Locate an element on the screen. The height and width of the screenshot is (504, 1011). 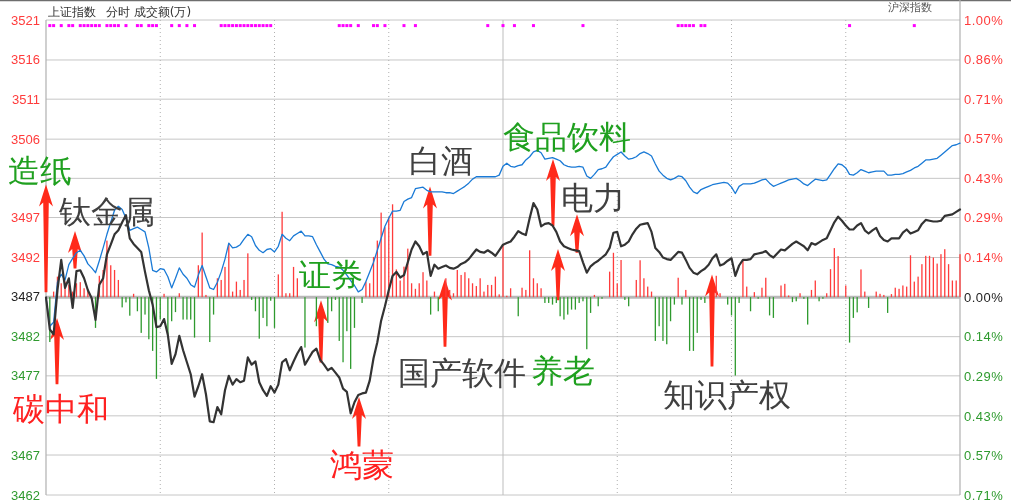
y-tick-label: 3497 is located at coordinates (25, 217).